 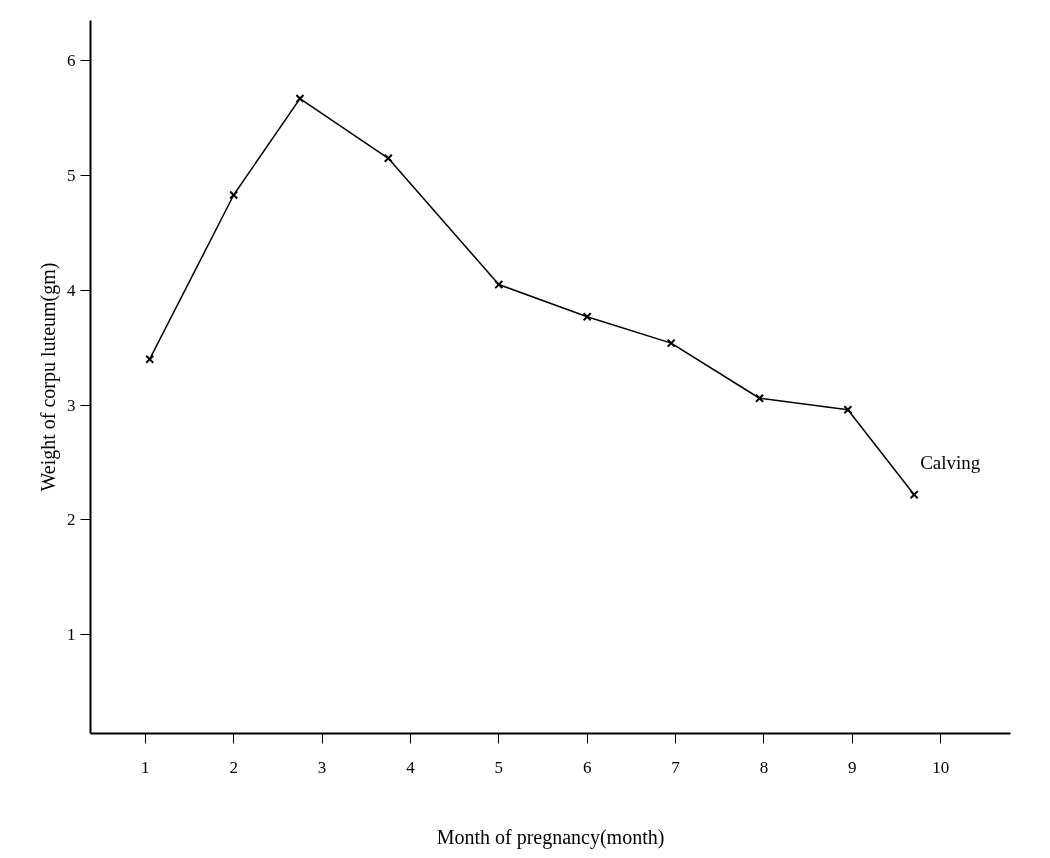 I want to click on y-tick-label: 4, so click(x=71, y=290).